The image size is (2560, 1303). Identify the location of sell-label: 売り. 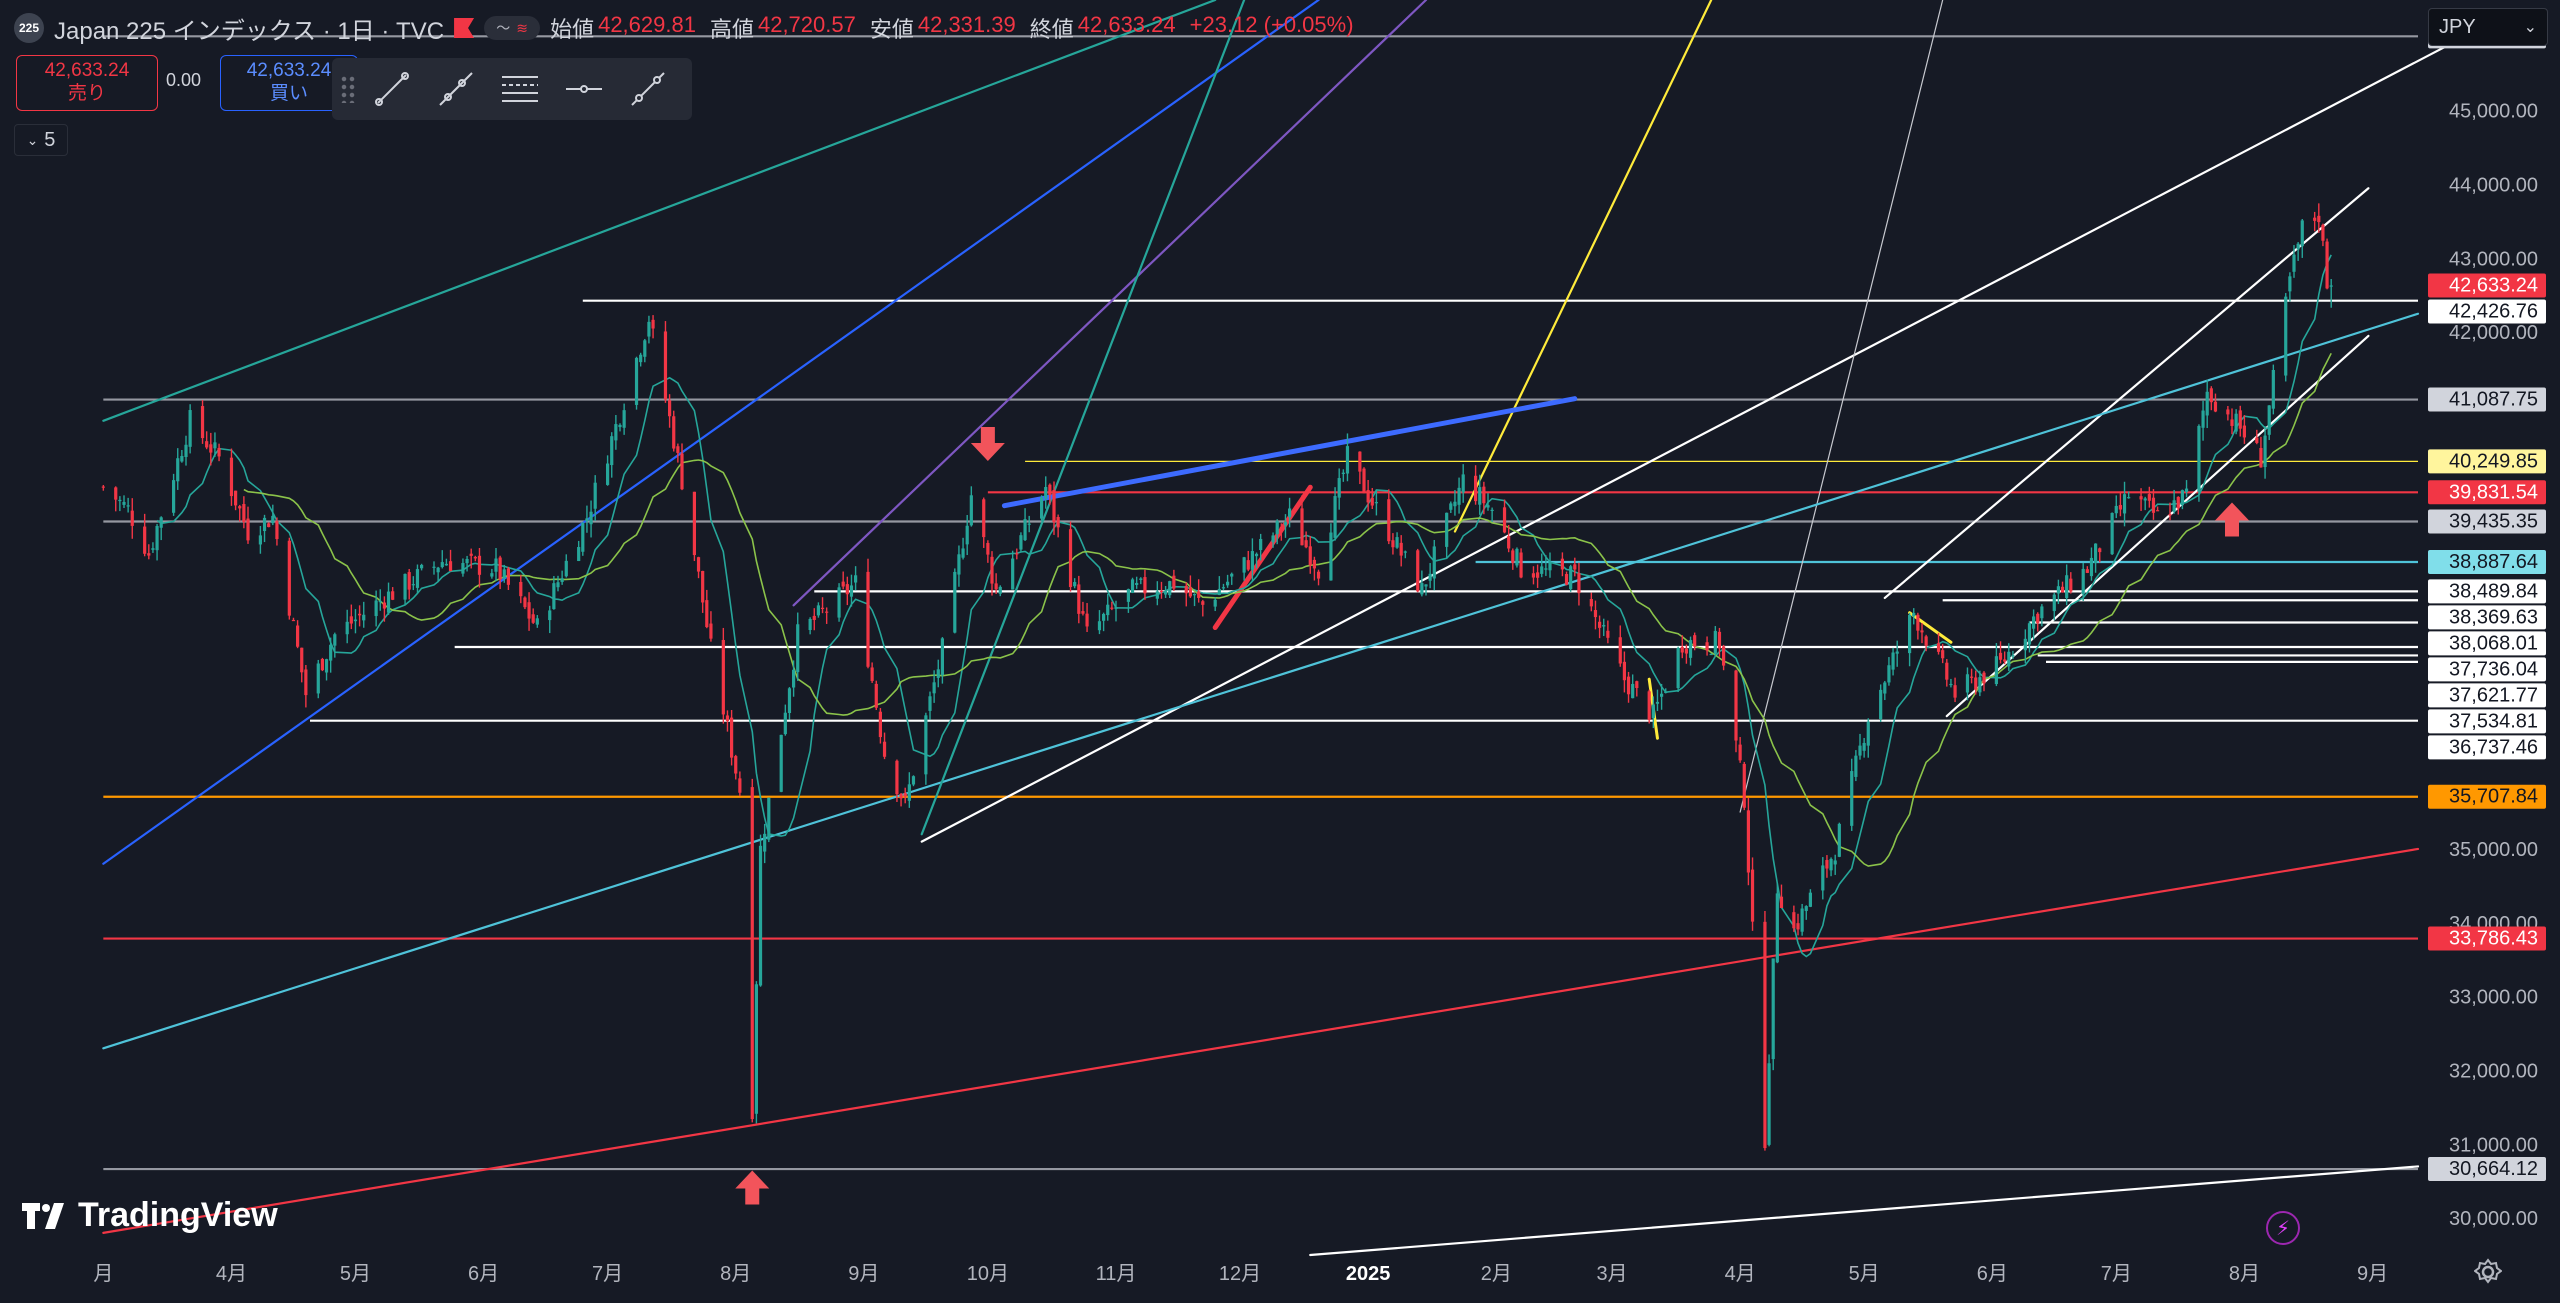
(86, 93).